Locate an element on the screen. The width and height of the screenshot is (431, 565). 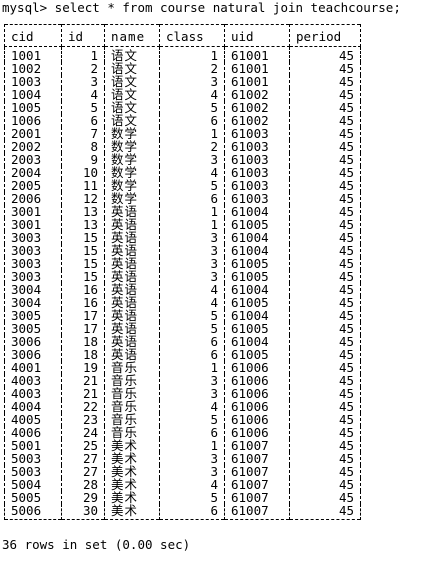
table-row: 5006 30 美术 6 61007 45 is located at coordinates (182, 512).